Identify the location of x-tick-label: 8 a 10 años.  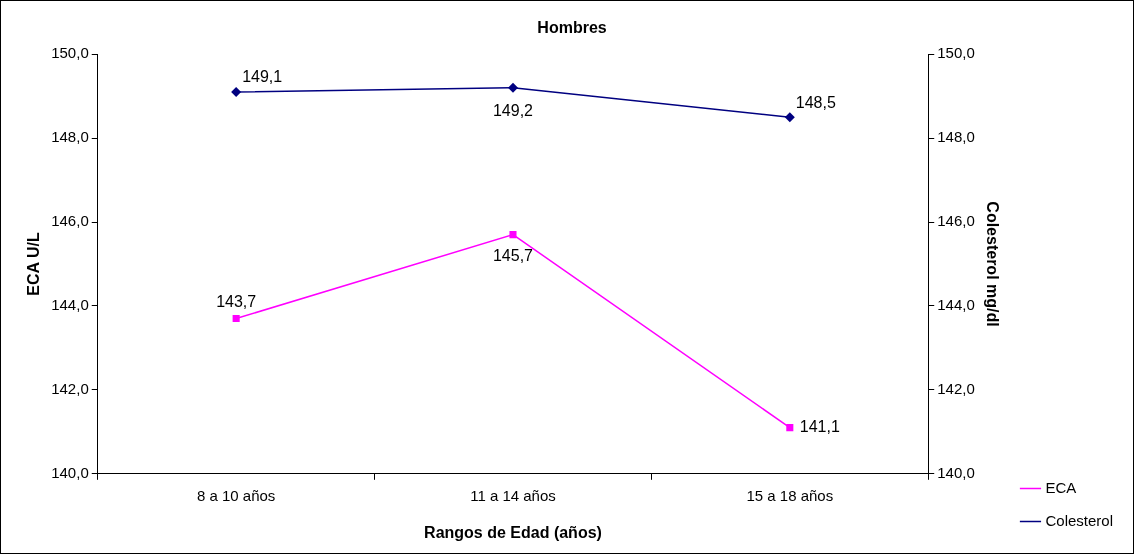
(236, 495).